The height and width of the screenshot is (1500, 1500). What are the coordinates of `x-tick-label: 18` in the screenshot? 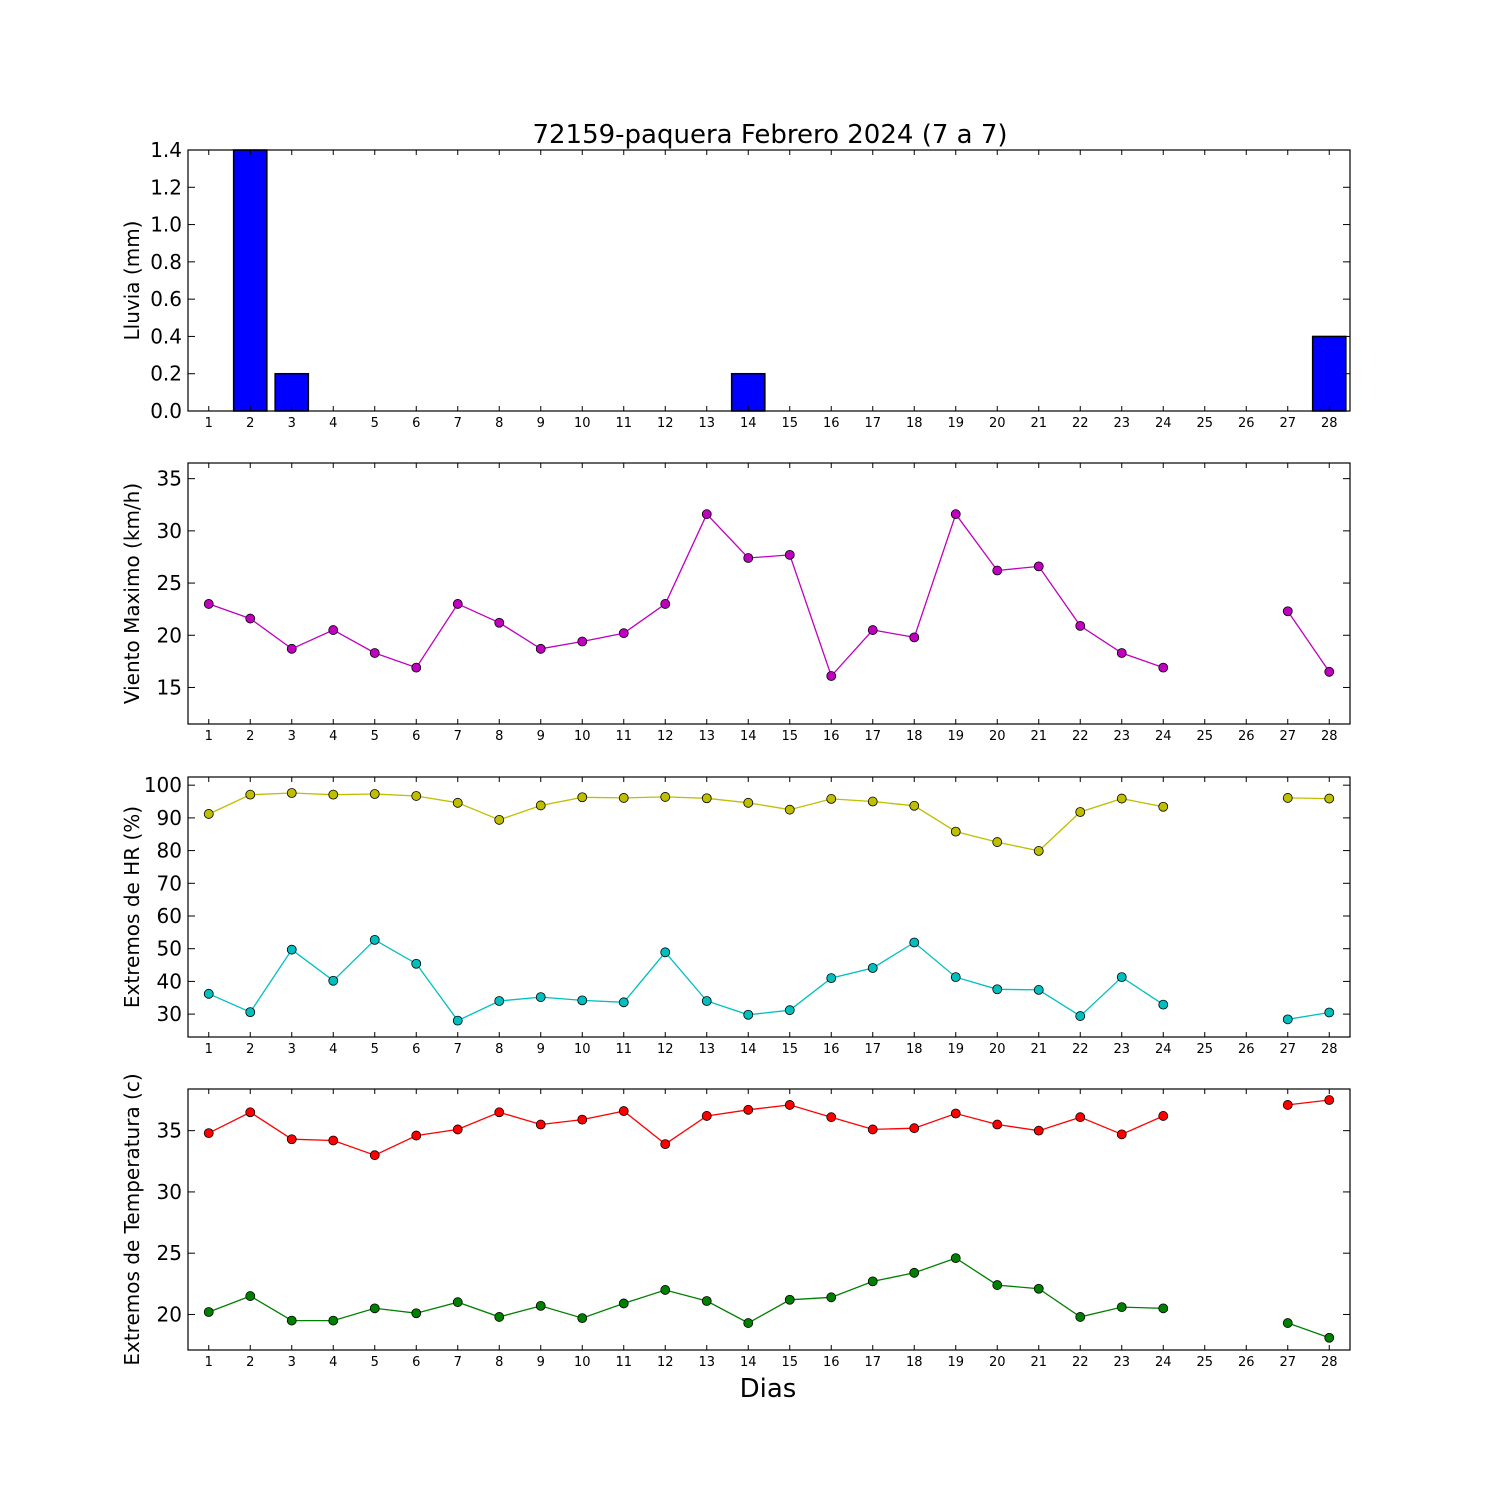 It's located at (914, 1049).